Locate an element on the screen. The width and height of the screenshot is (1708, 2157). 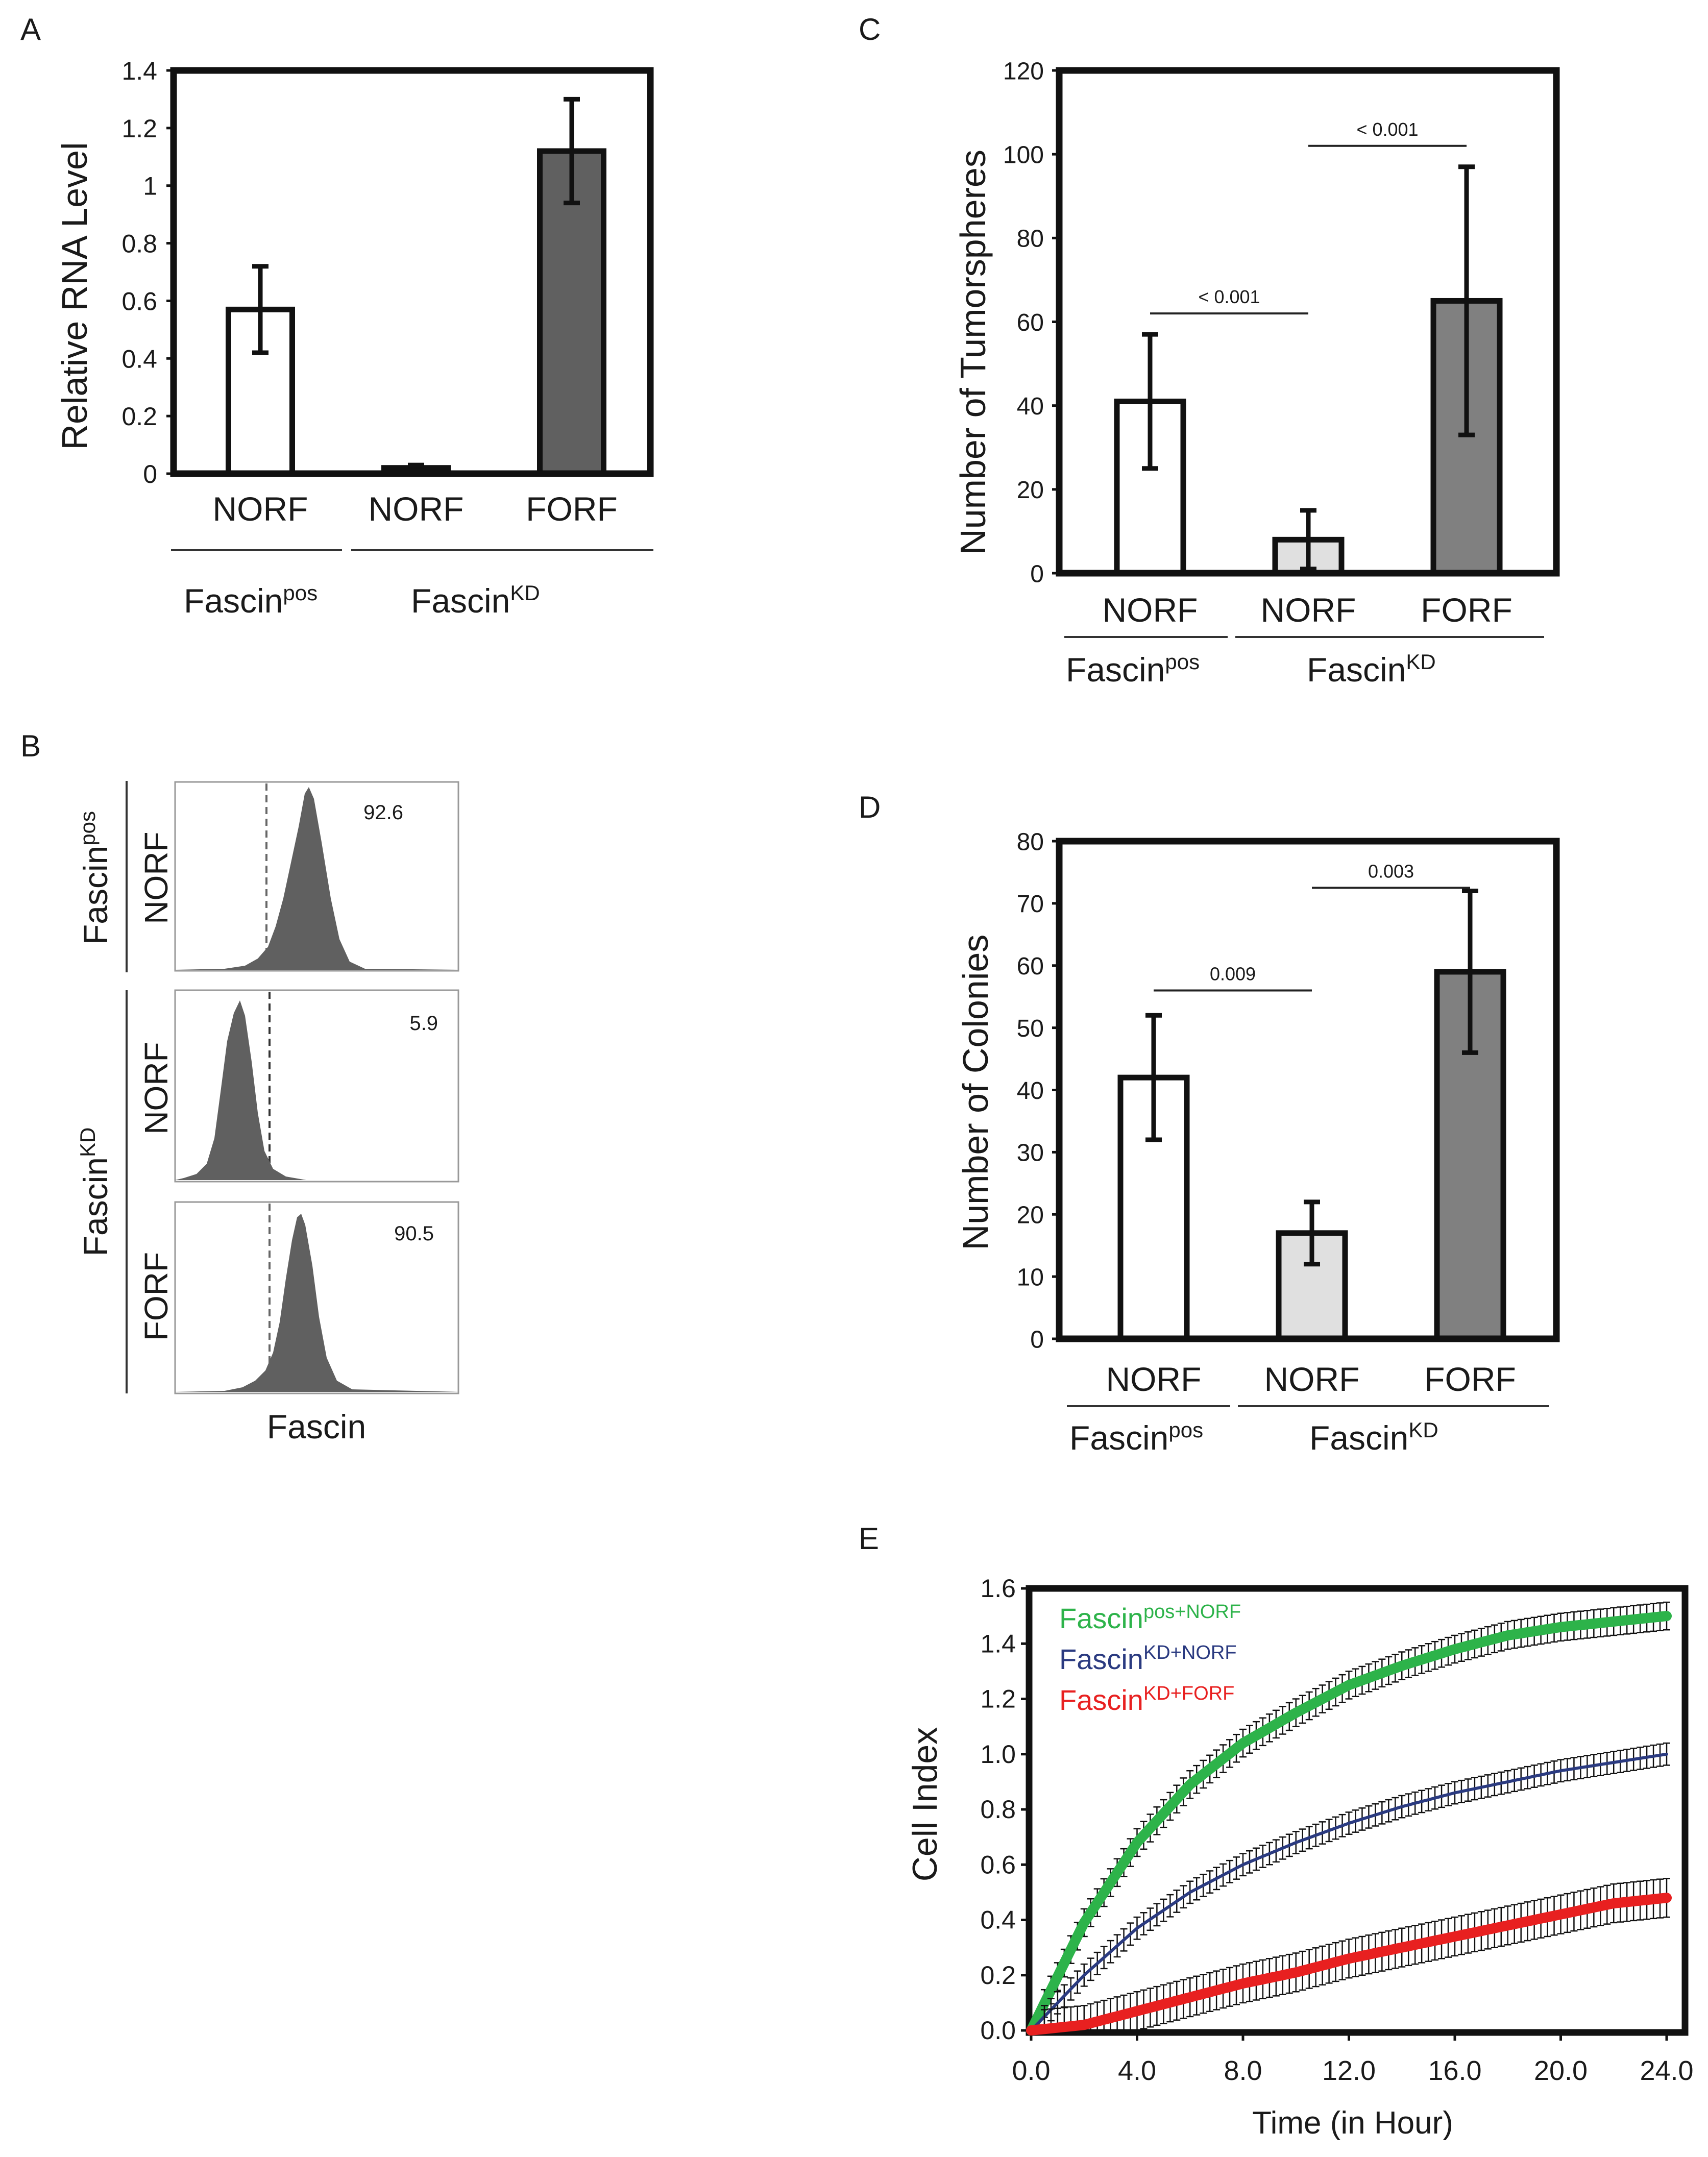
panel-c-bracket-label-1: < 0.001 is located at coordinates (1387, 129).